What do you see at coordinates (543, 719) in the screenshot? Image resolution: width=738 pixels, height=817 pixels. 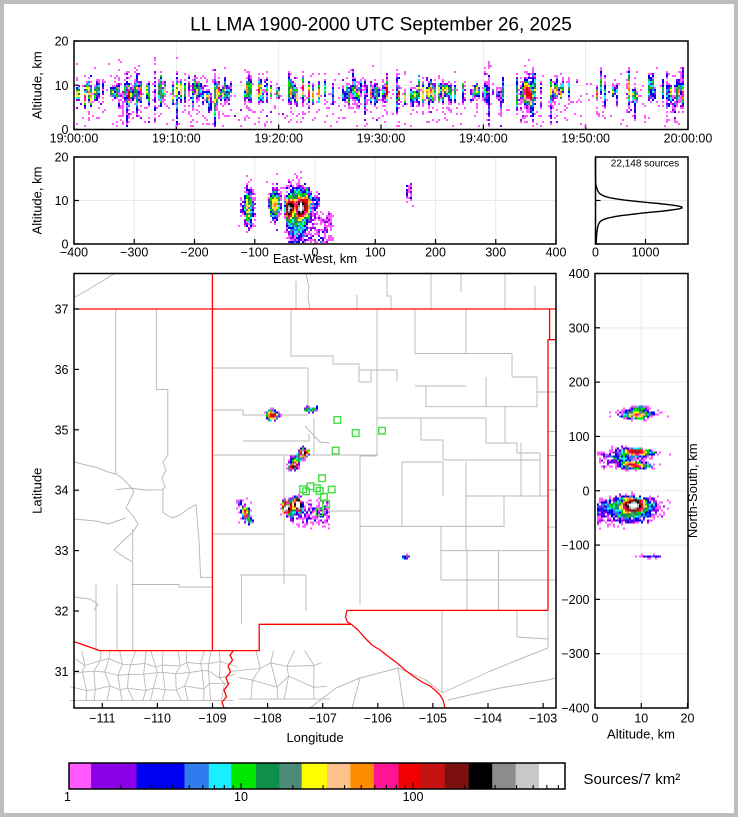 I see `svg-text: −103` at bounding box center [543, 719].